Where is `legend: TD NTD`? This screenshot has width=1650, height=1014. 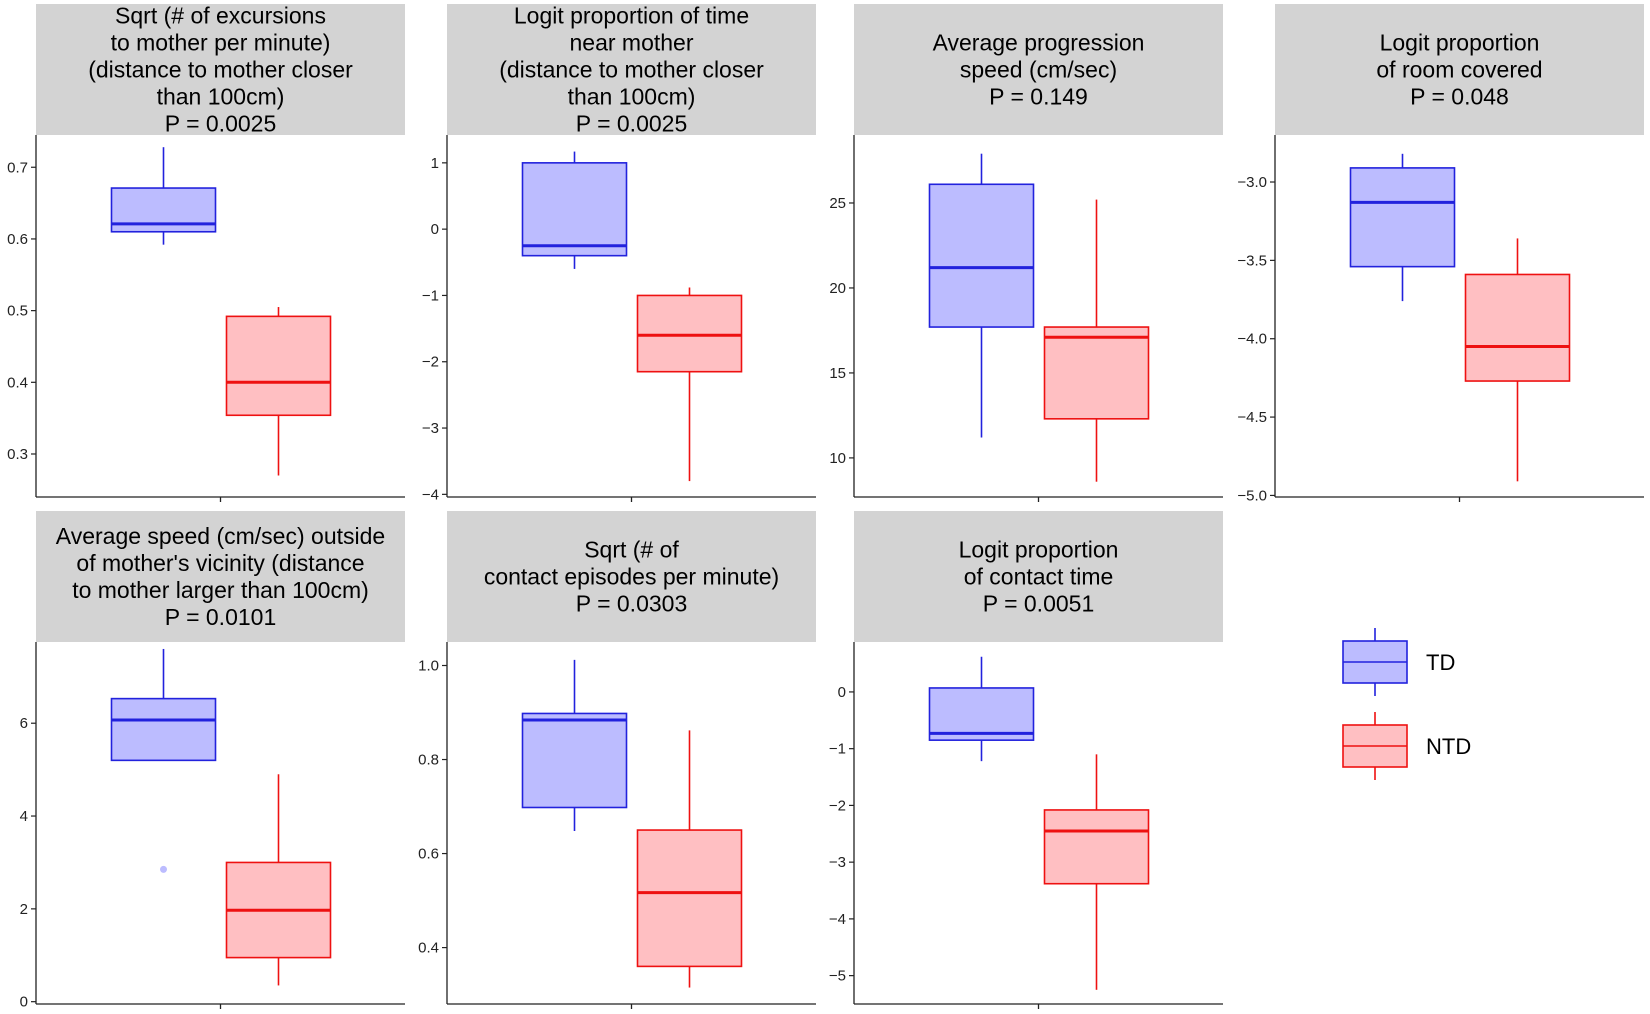
legend: TD NTD is located at coordinates (1406, 704).